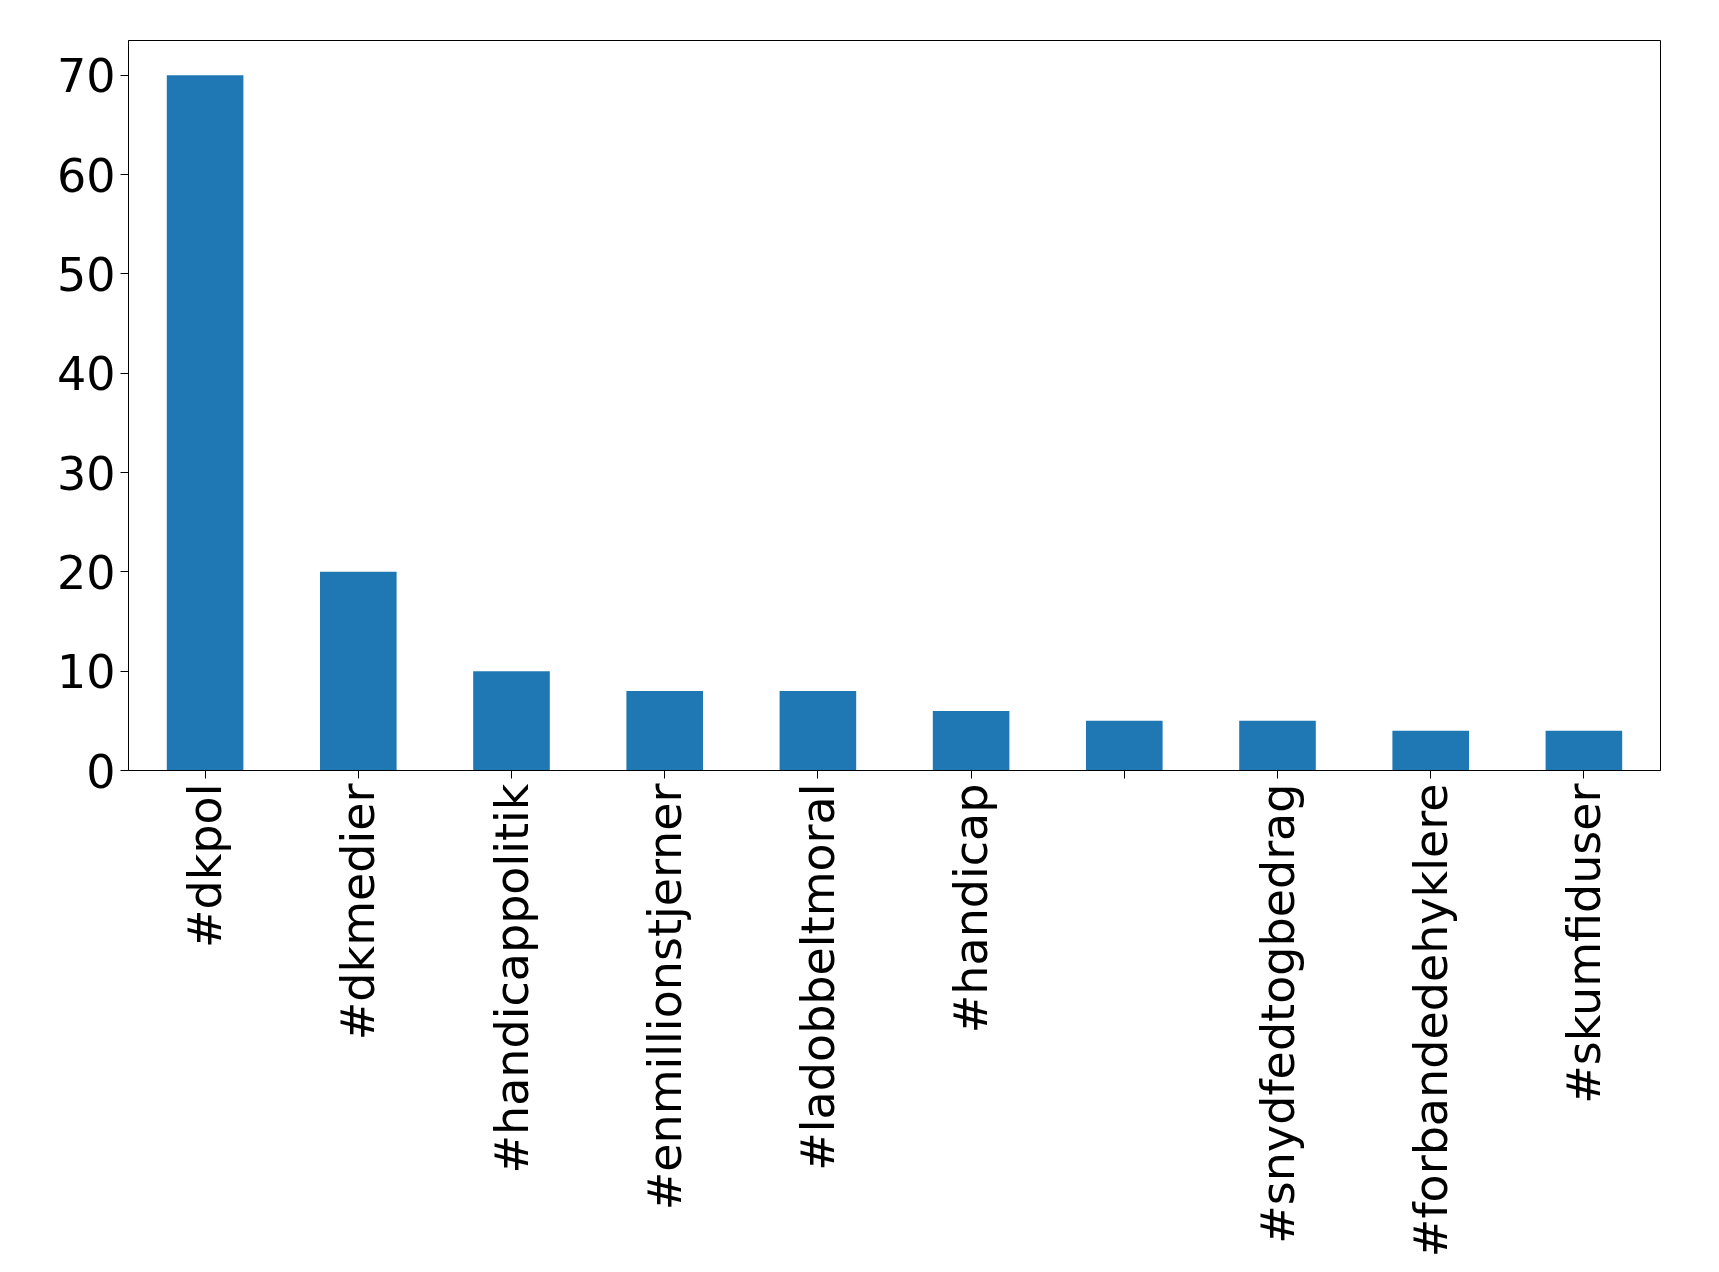  What do you see at coordinates (1430, 1020) in the screenshot?
I see `x-tick-label: #forbandedehyklere` at bounding box center [1430, 1020].